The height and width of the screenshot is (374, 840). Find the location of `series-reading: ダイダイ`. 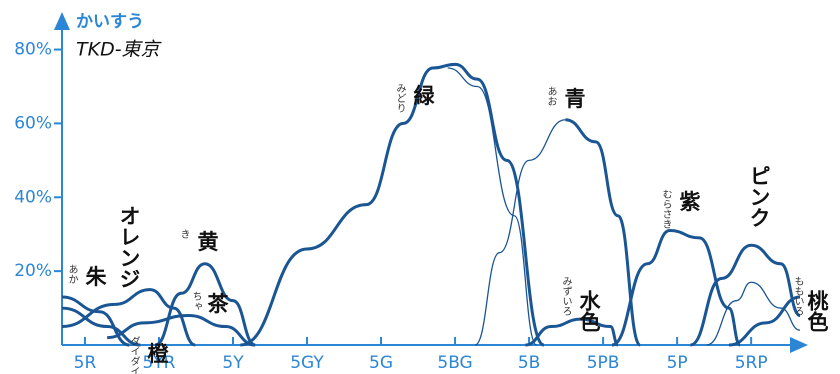

series-reading: ダイダイ is located at coordinates (134, 355).